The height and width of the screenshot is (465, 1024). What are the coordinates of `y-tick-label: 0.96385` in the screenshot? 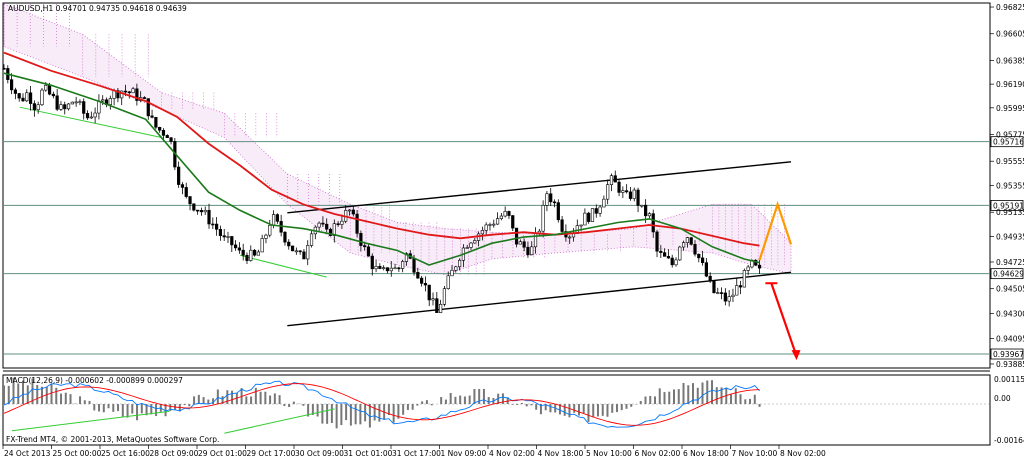 It's located at (1010, 60).